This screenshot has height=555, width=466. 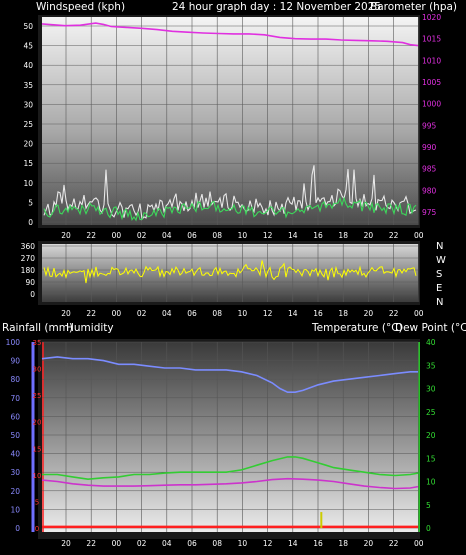 What do you see at coordinates (431, 39) in the screenshot?
I see `barometer-tick-label: 1015` at bounding box center [431, 39].